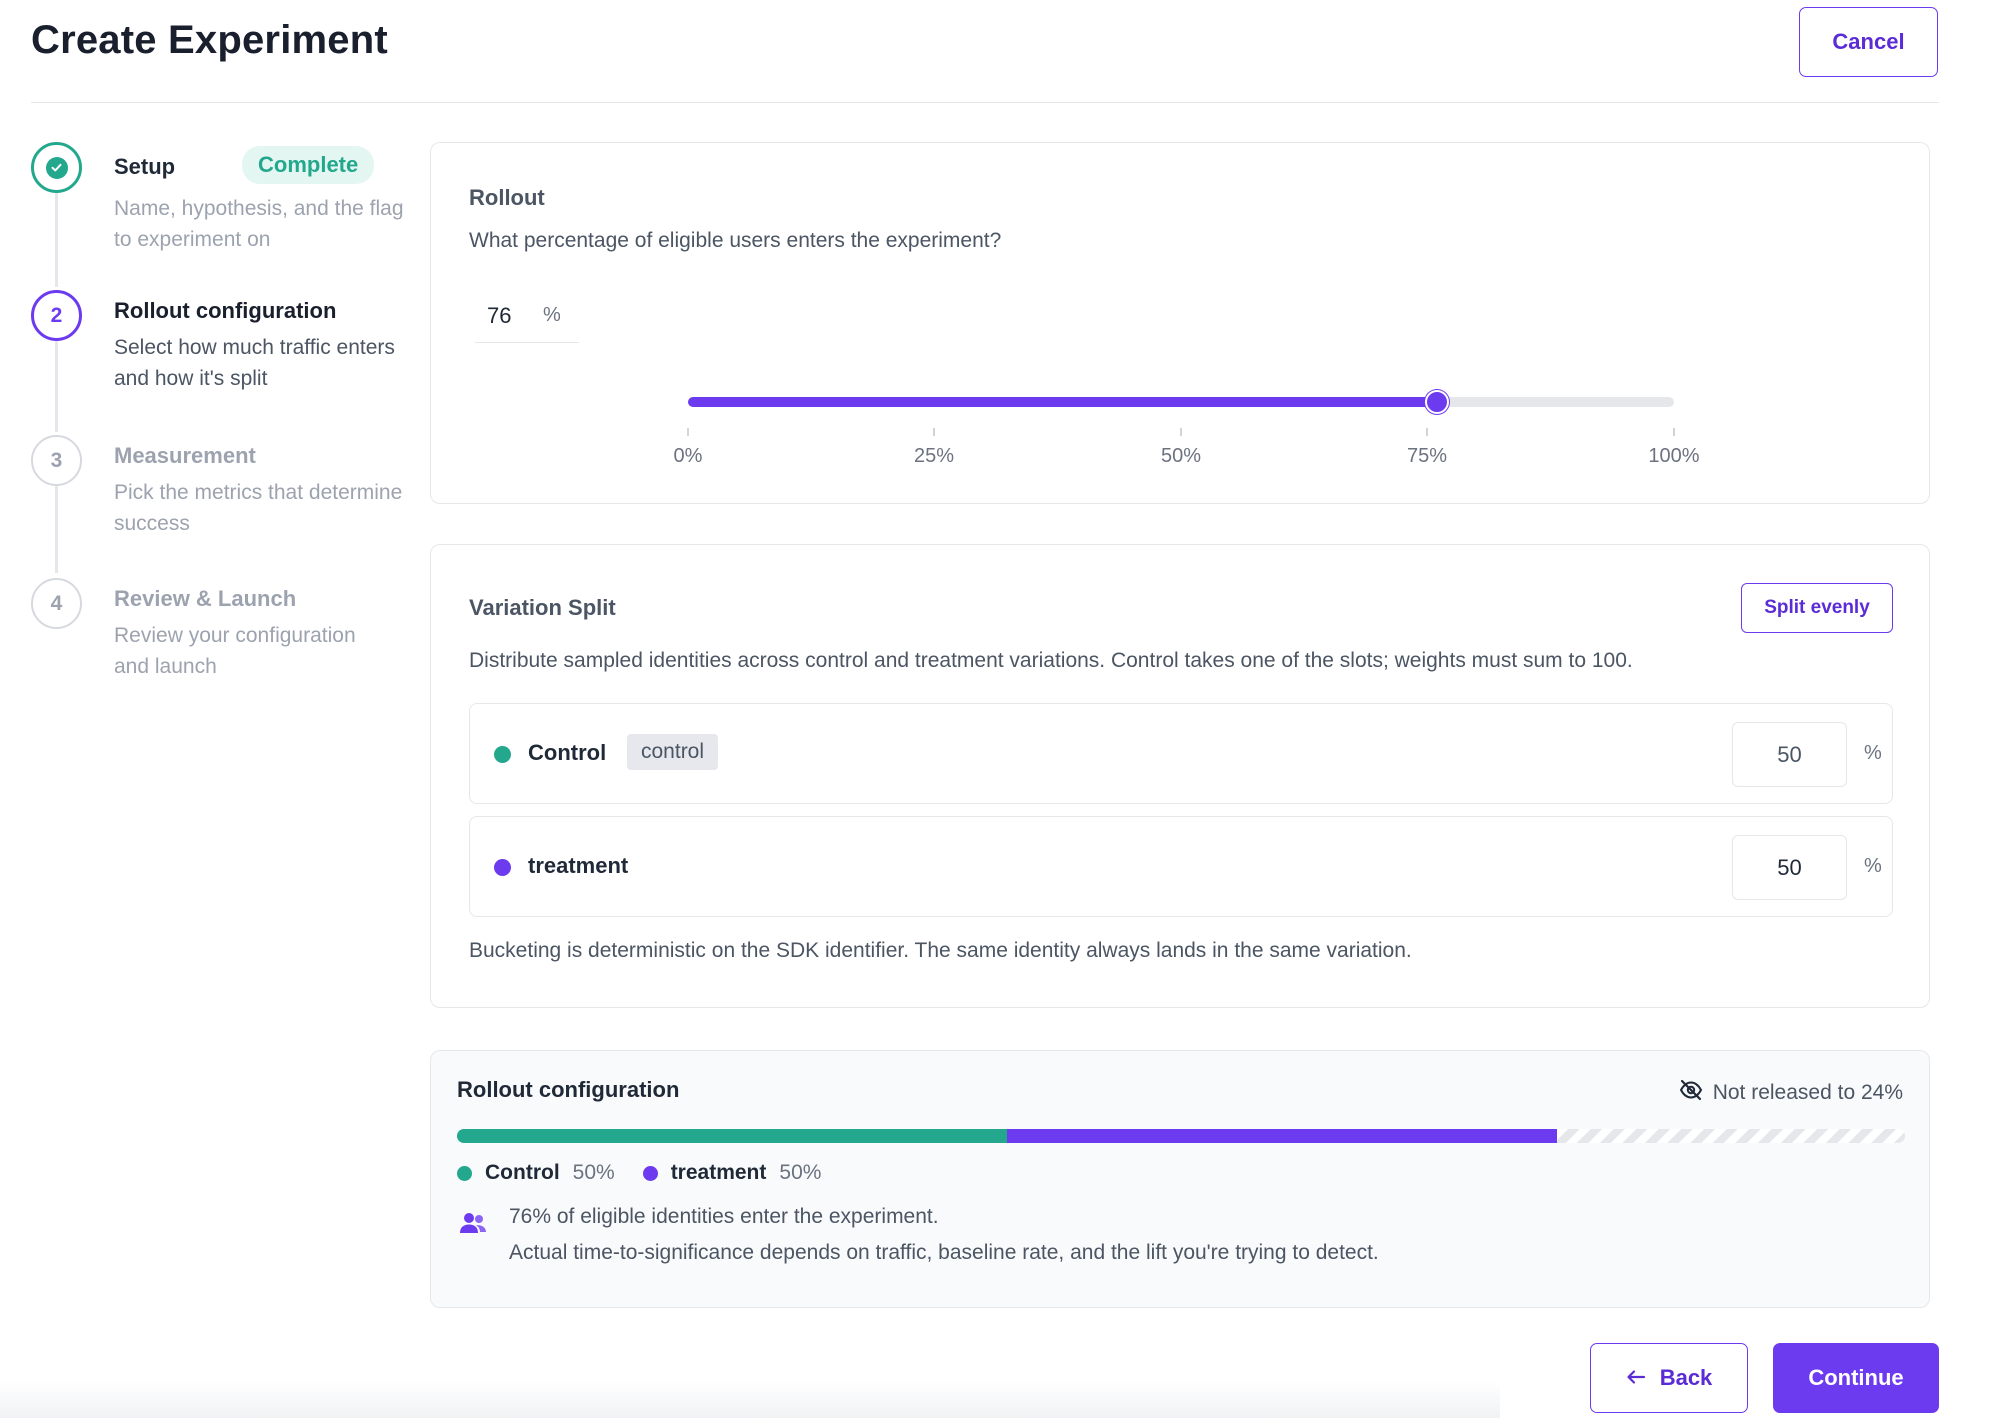 This screenshot has height=1418, width=2000. Describe the element at coordinates (1868, 42) in the screenshot. I see `cancel-button: Cancel` at that location.